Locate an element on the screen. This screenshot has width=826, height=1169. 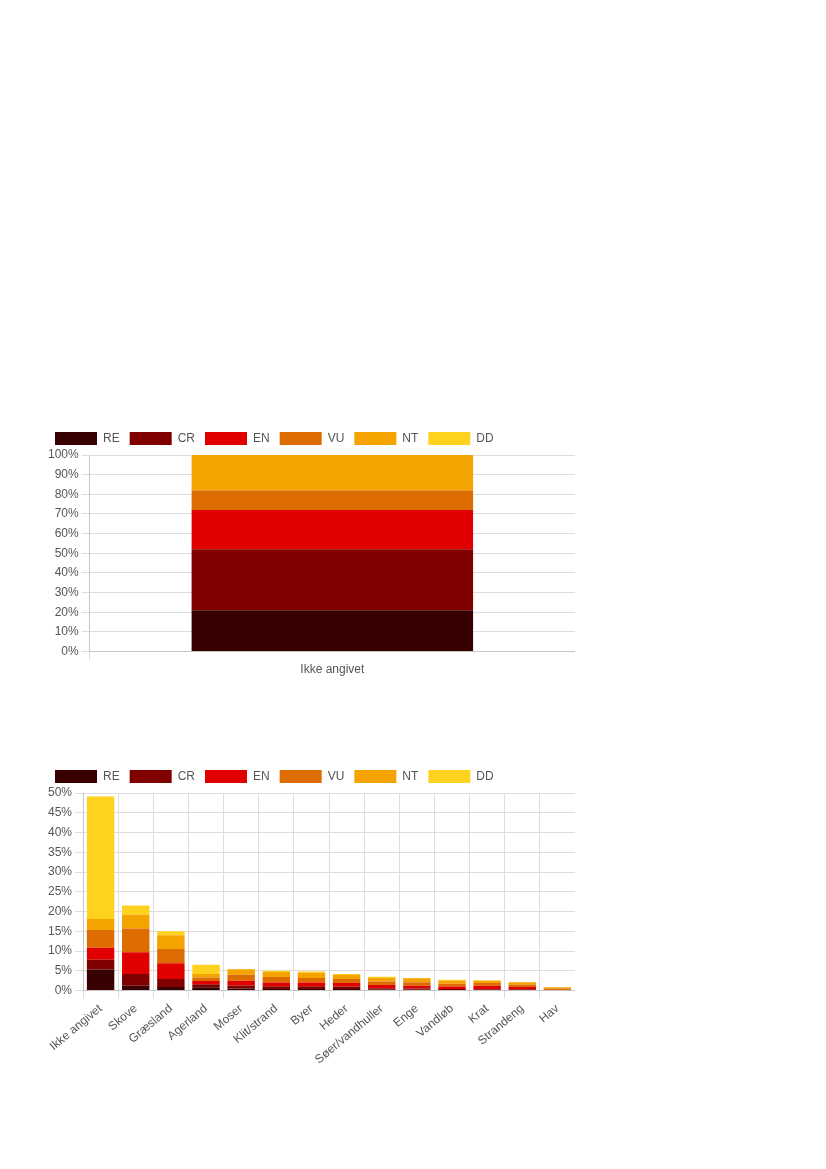
y-tick-label: 15% is located at coordinates (60, 930).